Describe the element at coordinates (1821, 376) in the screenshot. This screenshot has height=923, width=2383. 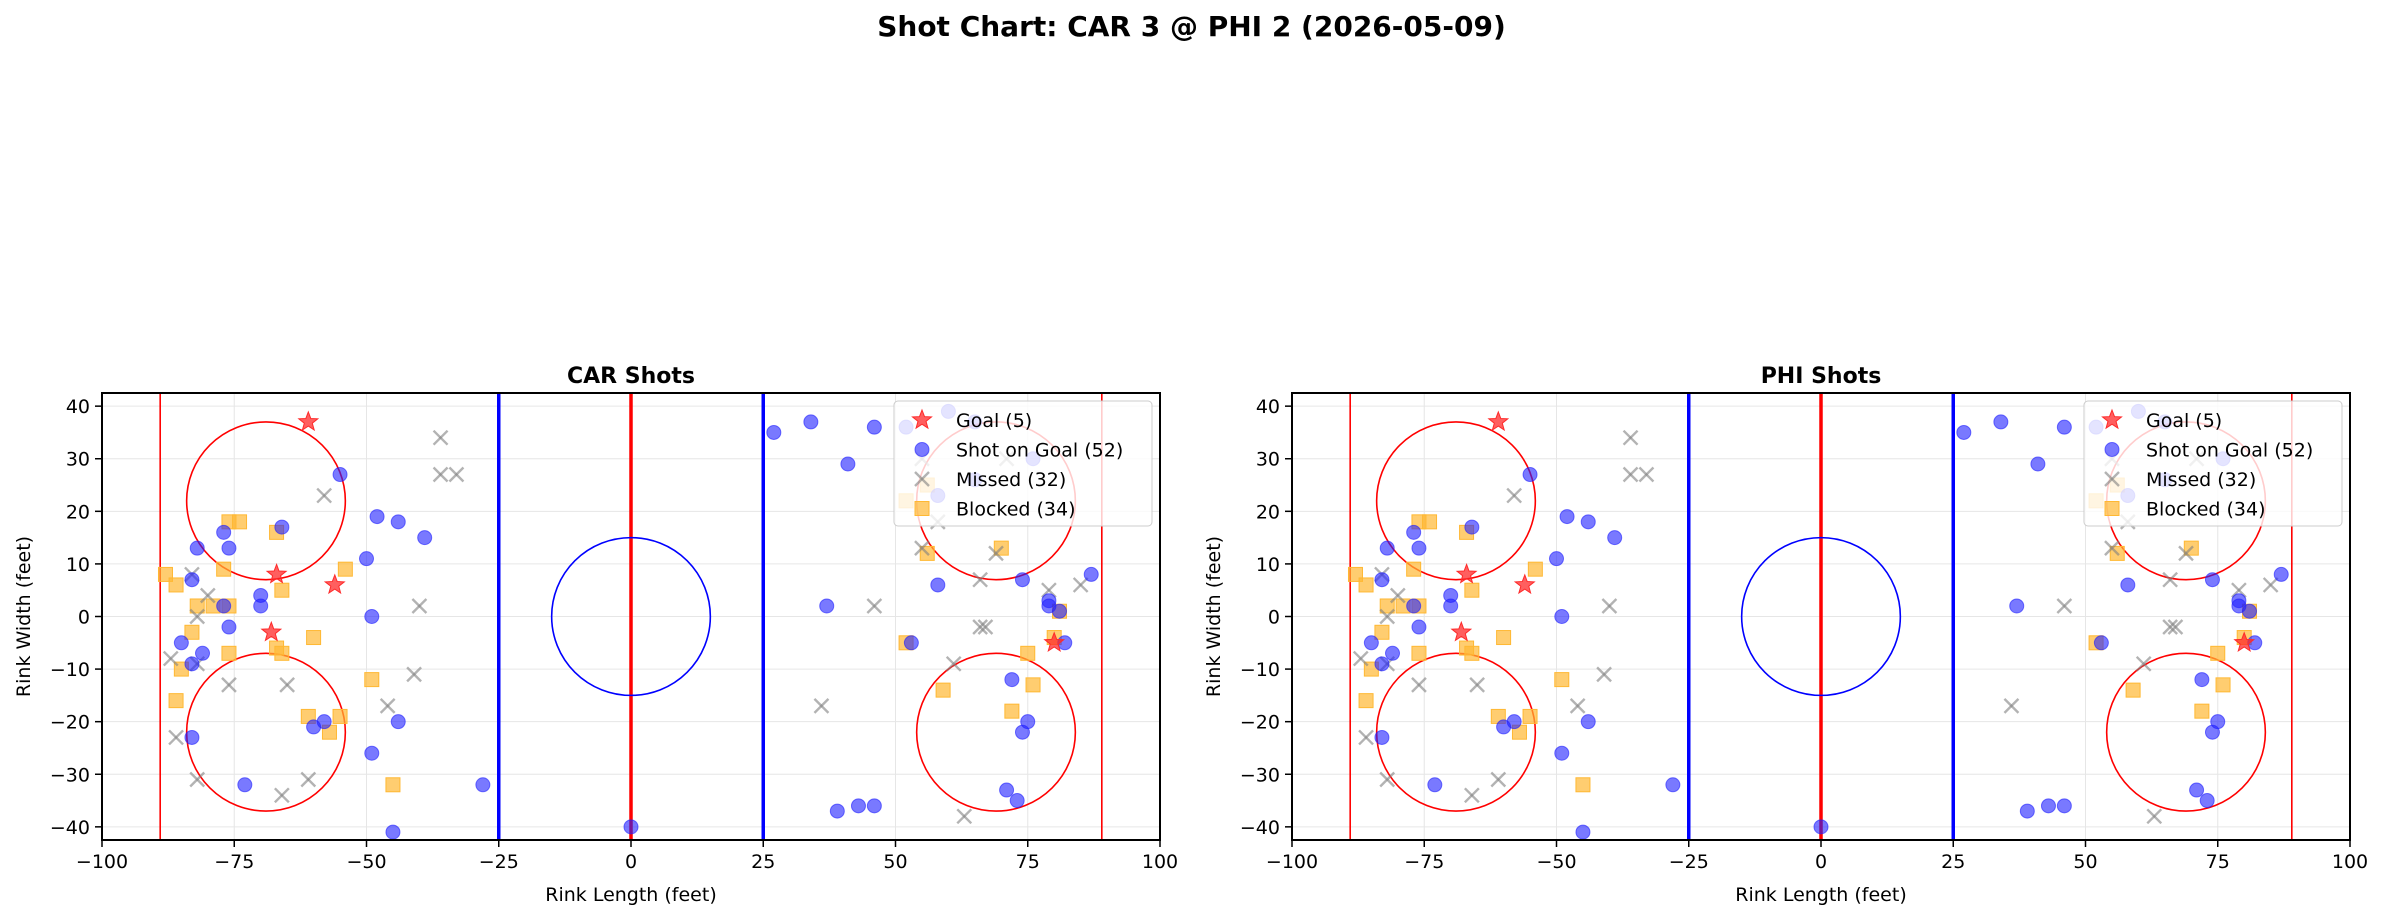
I see `chart-title: PHI Shots` at that location.